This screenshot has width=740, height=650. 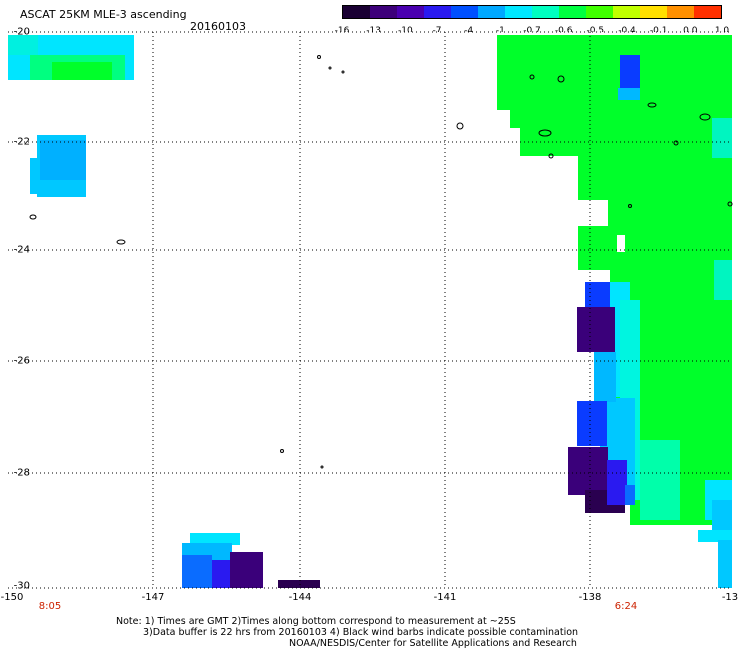 I want to click on lon-label: -150, so click(x=12, y=597).